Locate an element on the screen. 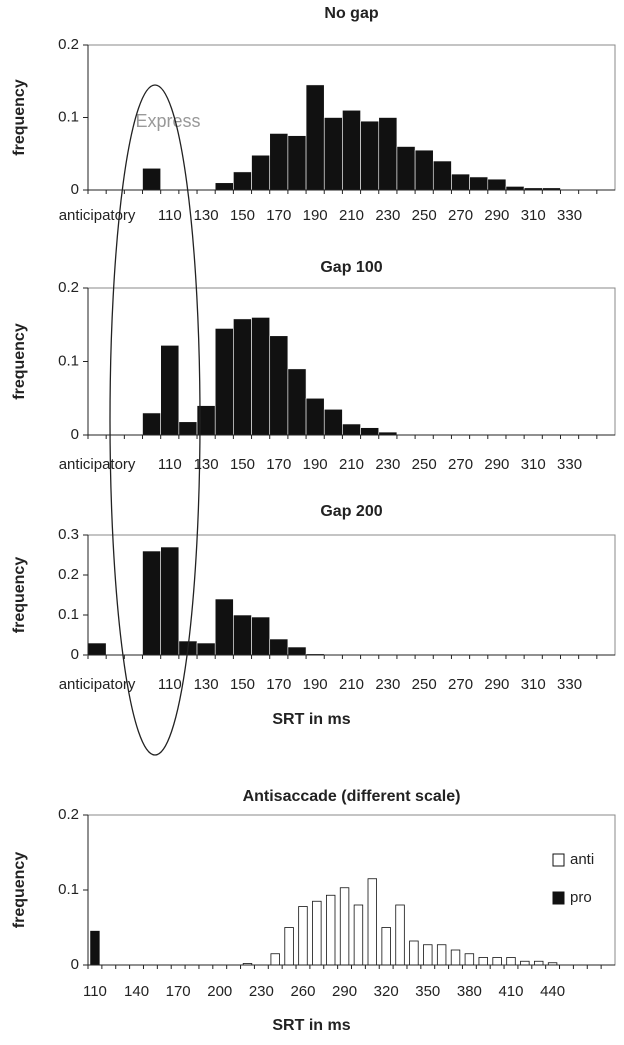 The width and height of the screenshot is (624, 1045). chart-title: Gap 200 is located at coordinates (351, 511).